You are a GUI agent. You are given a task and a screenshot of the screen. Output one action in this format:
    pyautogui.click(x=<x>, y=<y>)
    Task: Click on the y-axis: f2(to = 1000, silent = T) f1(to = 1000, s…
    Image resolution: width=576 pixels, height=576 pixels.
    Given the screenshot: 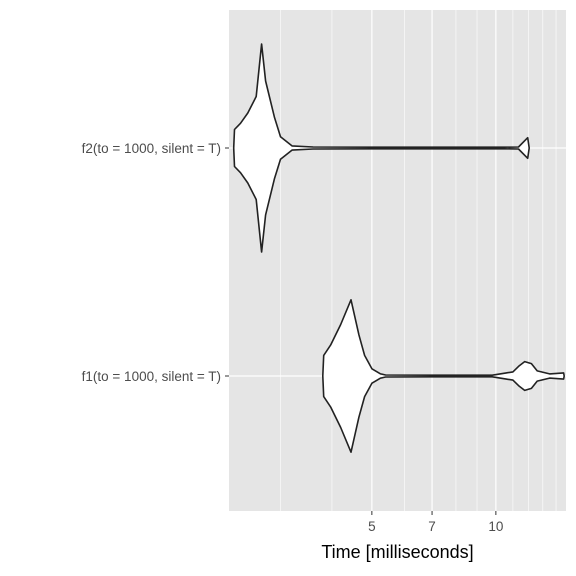 What is the action you would take?
    pyautogui.click(x=155, y=262)
    